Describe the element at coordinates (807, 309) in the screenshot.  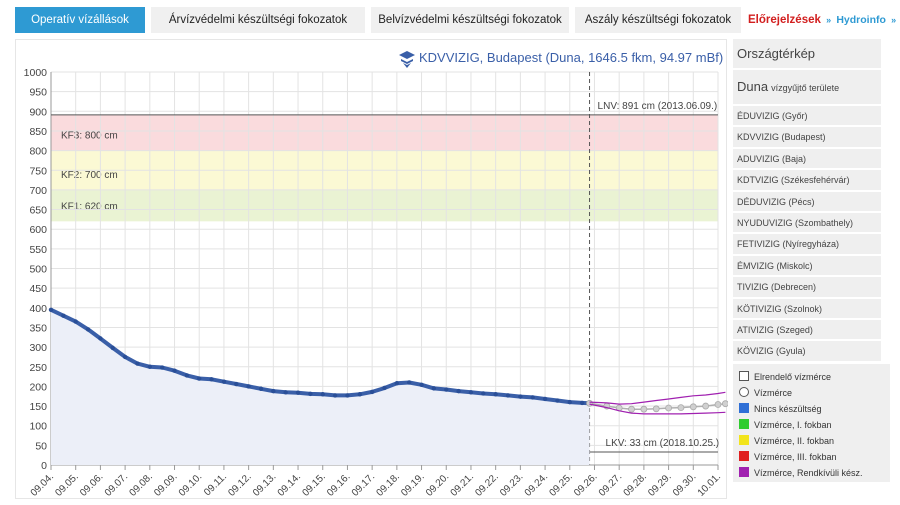
I see `sidebar-item-kotivizig: KÖTIVIZIG (Szolnok)` at that location.